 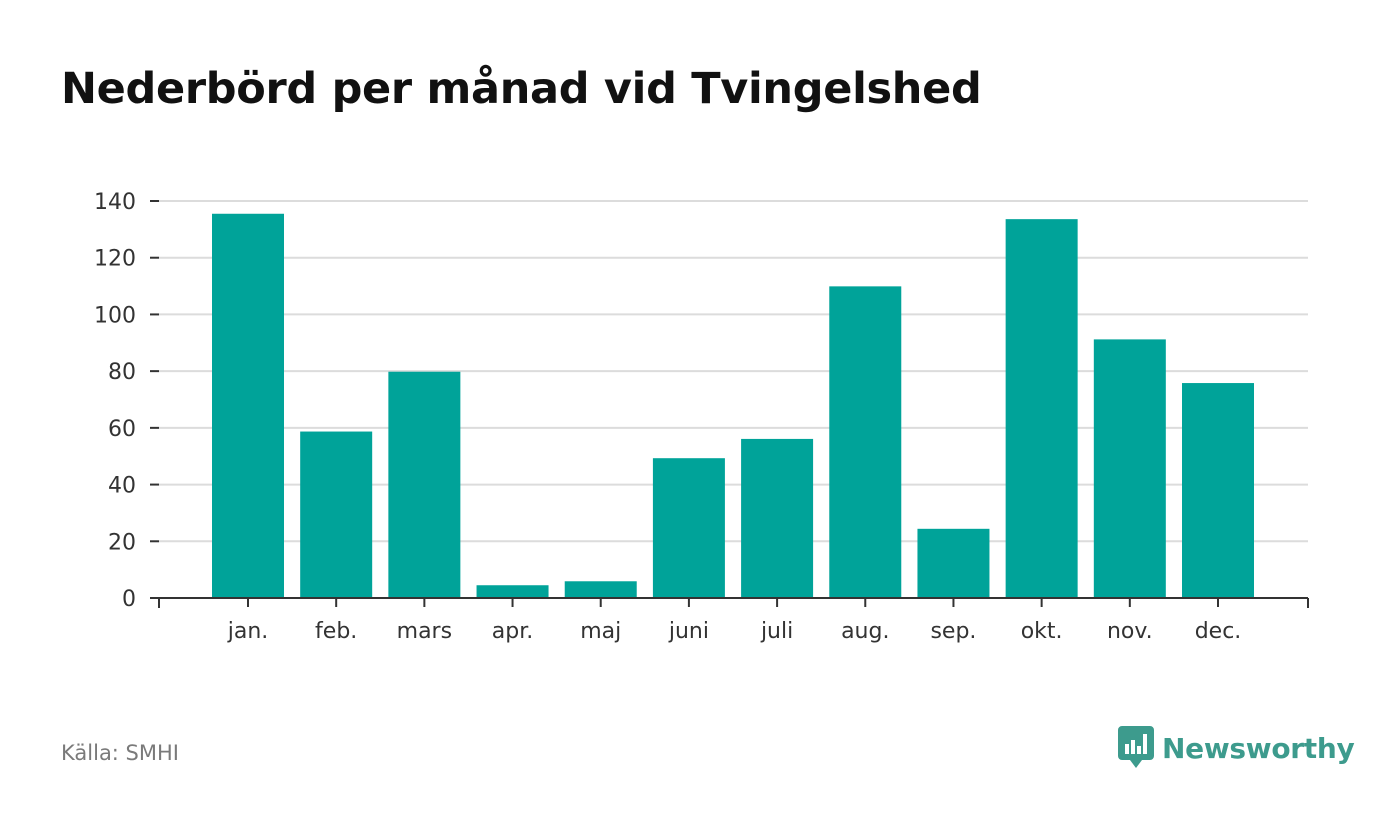 I want to click on chart-title: Nederbörd per månad vid Tvingelshed, so click(x=521, y=89).